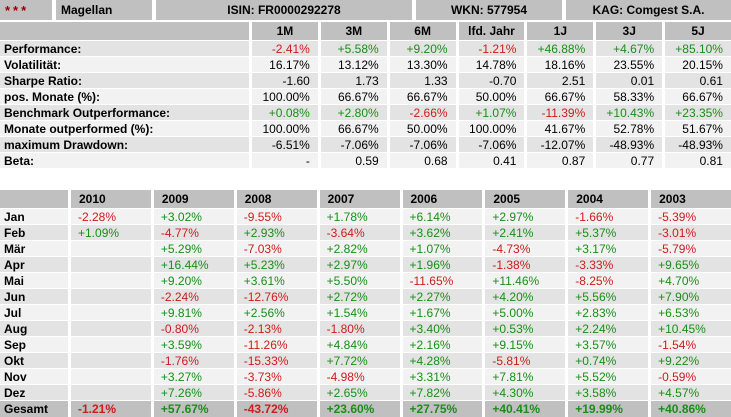 This screenshot has width=731, height=417. I want to click on month-value-cell: +2.41%, so click(525, 232).